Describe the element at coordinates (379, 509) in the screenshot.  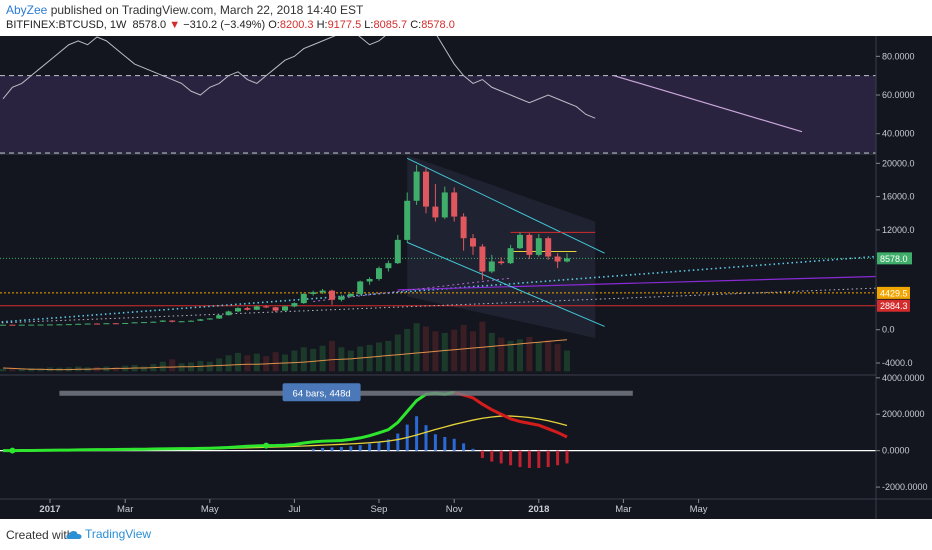
I see `time-tick-label: Sep` at that location.